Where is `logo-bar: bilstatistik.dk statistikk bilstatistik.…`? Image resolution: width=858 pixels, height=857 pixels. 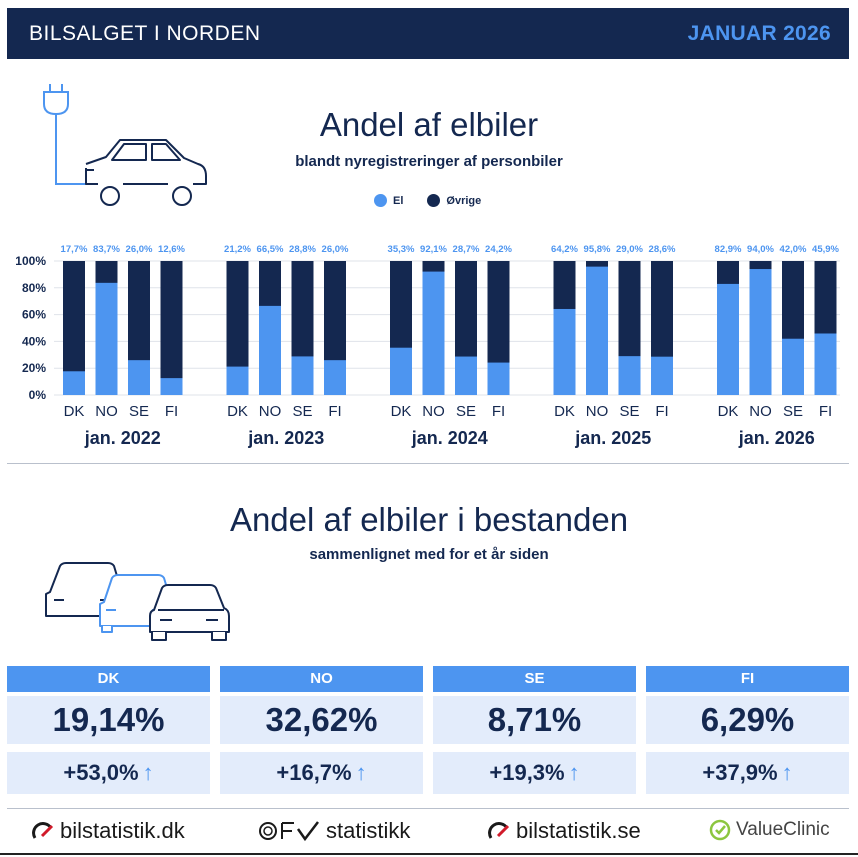
logo-bar: bilstatistik.dk statistikk bilstatistik.… is located at coordinates (429, 832).